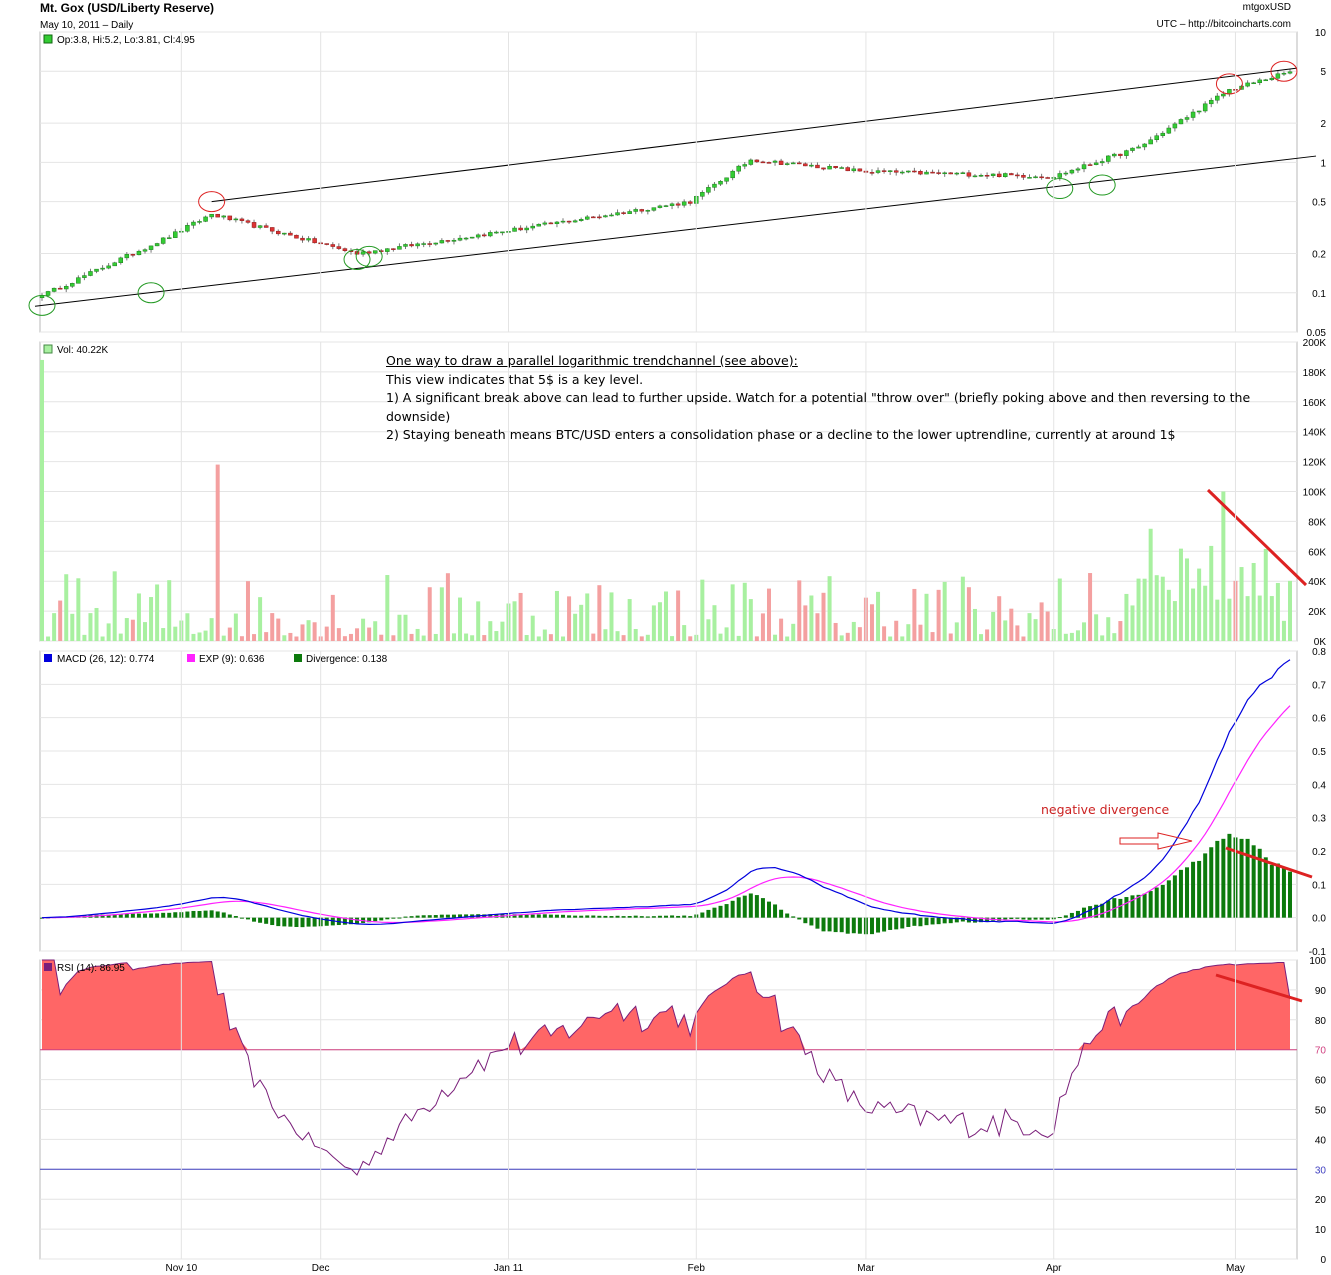 The width and height of the screenshot is (1331, 1275). Describe the element at coordinates (866, 1268) in the screenshot. I see `x-tick-label: Mar` at that location.